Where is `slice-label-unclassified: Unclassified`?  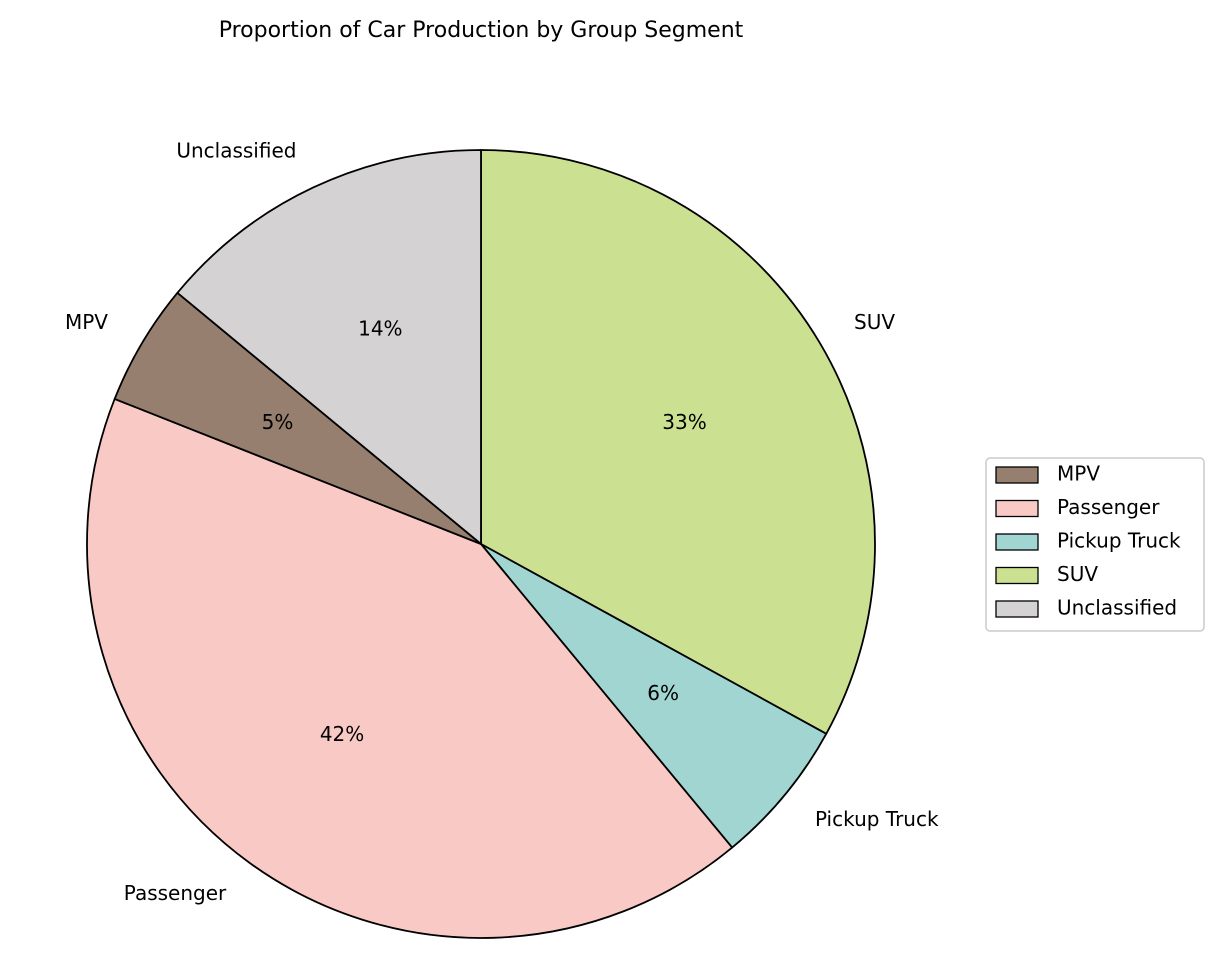 slice-label-unclassified: Unclassified is located at coordinates (236, 150).